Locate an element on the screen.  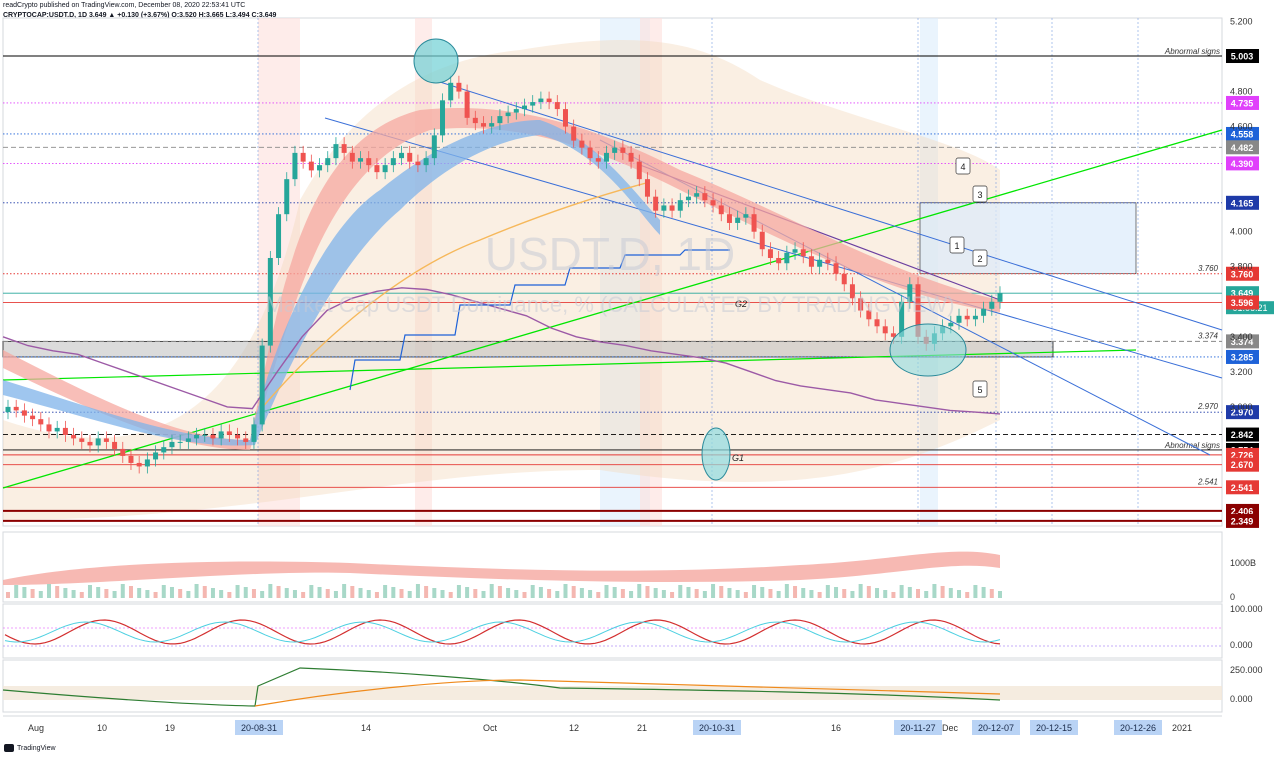
highlight-band is located at coordinates (651, 272).